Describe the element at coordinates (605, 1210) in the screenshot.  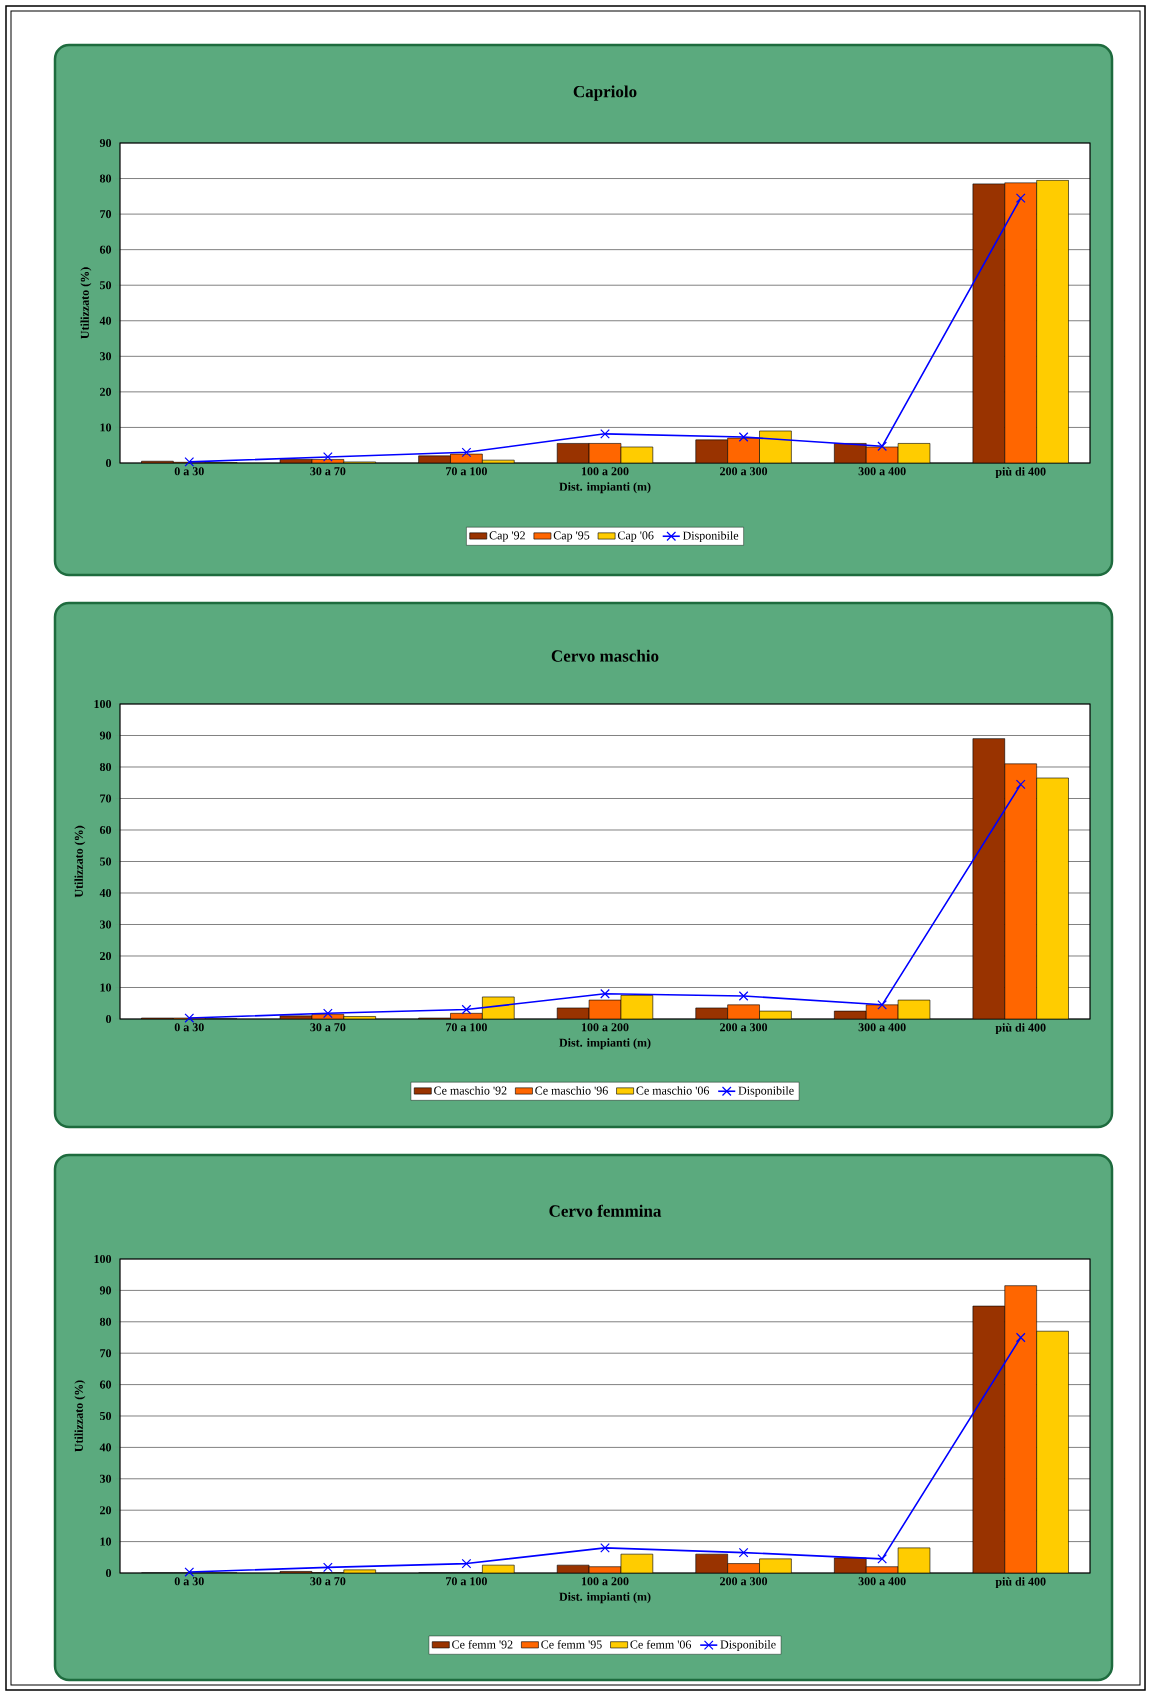
I see `chart-title: Cervo femmina` at that location.